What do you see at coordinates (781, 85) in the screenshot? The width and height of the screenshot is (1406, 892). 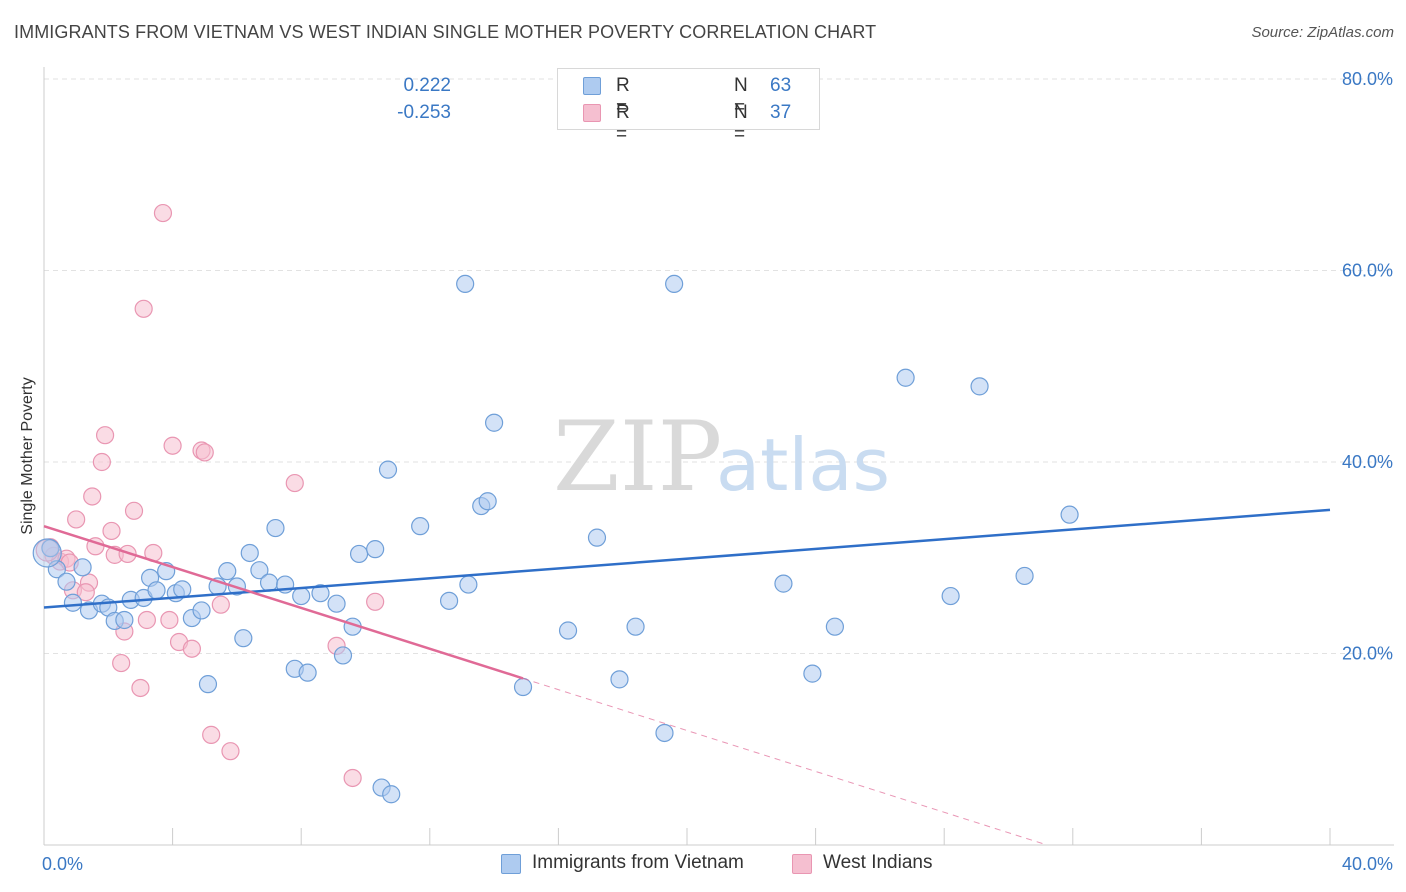 I see `legend-n-value: 63` at bounding box center [781, 85].